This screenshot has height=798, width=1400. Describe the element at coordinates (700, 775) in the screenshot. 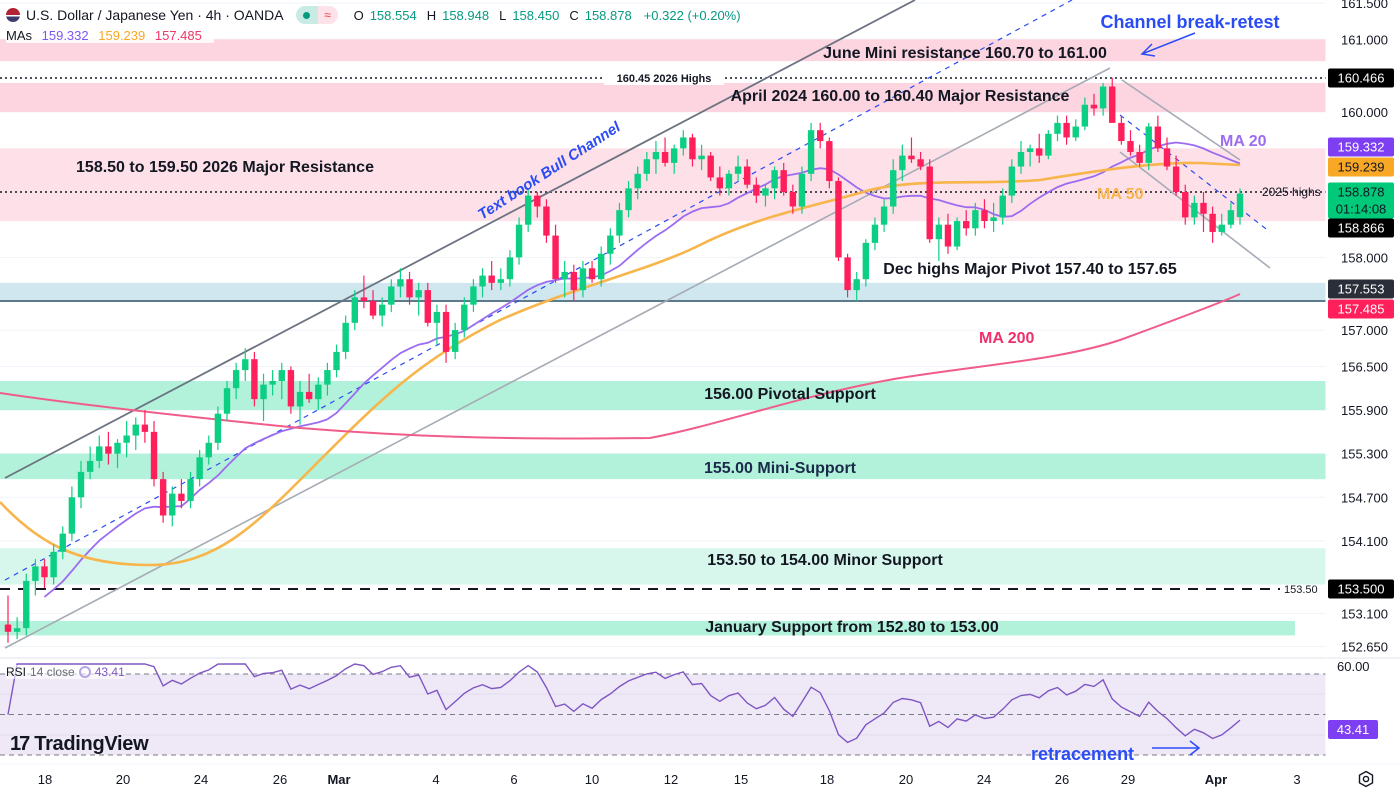

I see `time-axis: 18 20 24 26 Mar 4 6 10 12 15 18 20 24 26 29 Apr 3` at that location.